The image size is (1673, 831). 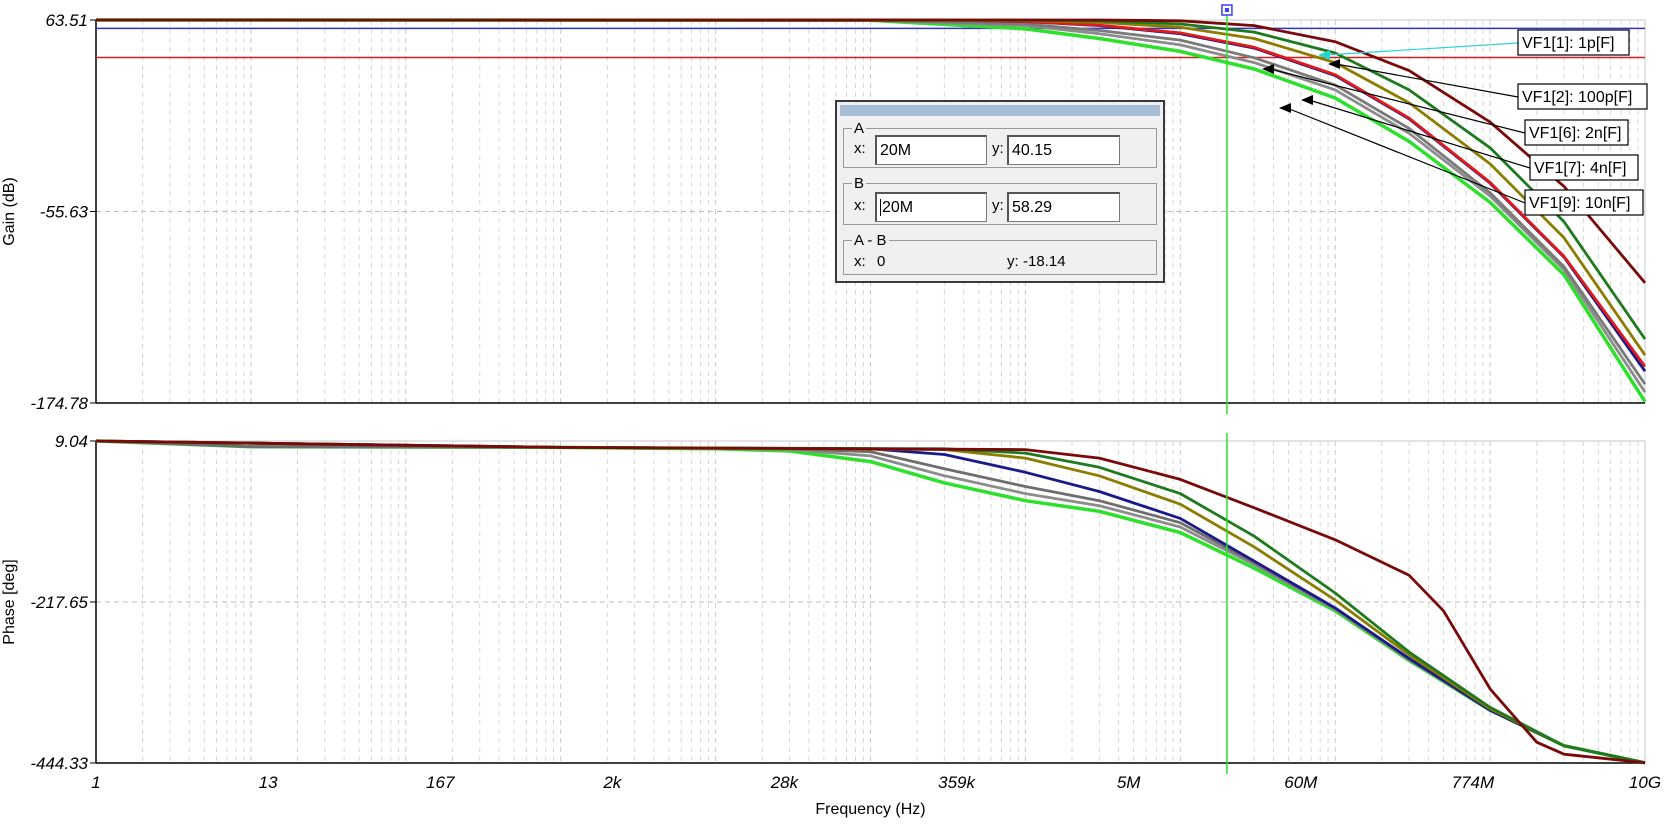 I want to click on x-tick-label: 10G, so click(x=1645, y=782).